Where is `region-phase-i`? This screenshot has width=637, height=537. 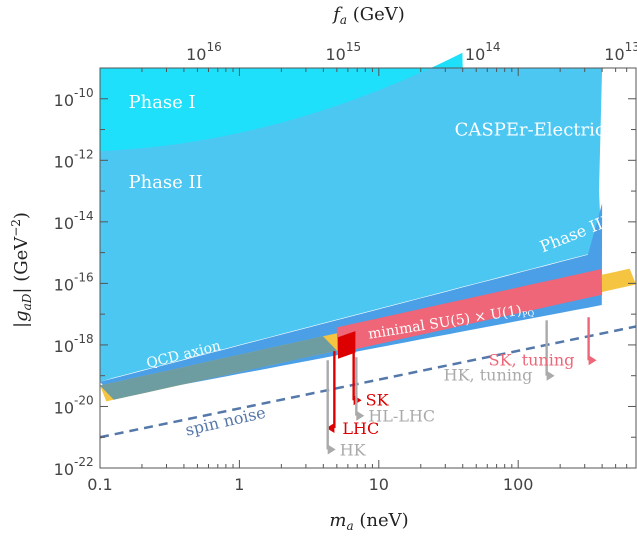 region-phase-i is located at coordinates (281, 102).